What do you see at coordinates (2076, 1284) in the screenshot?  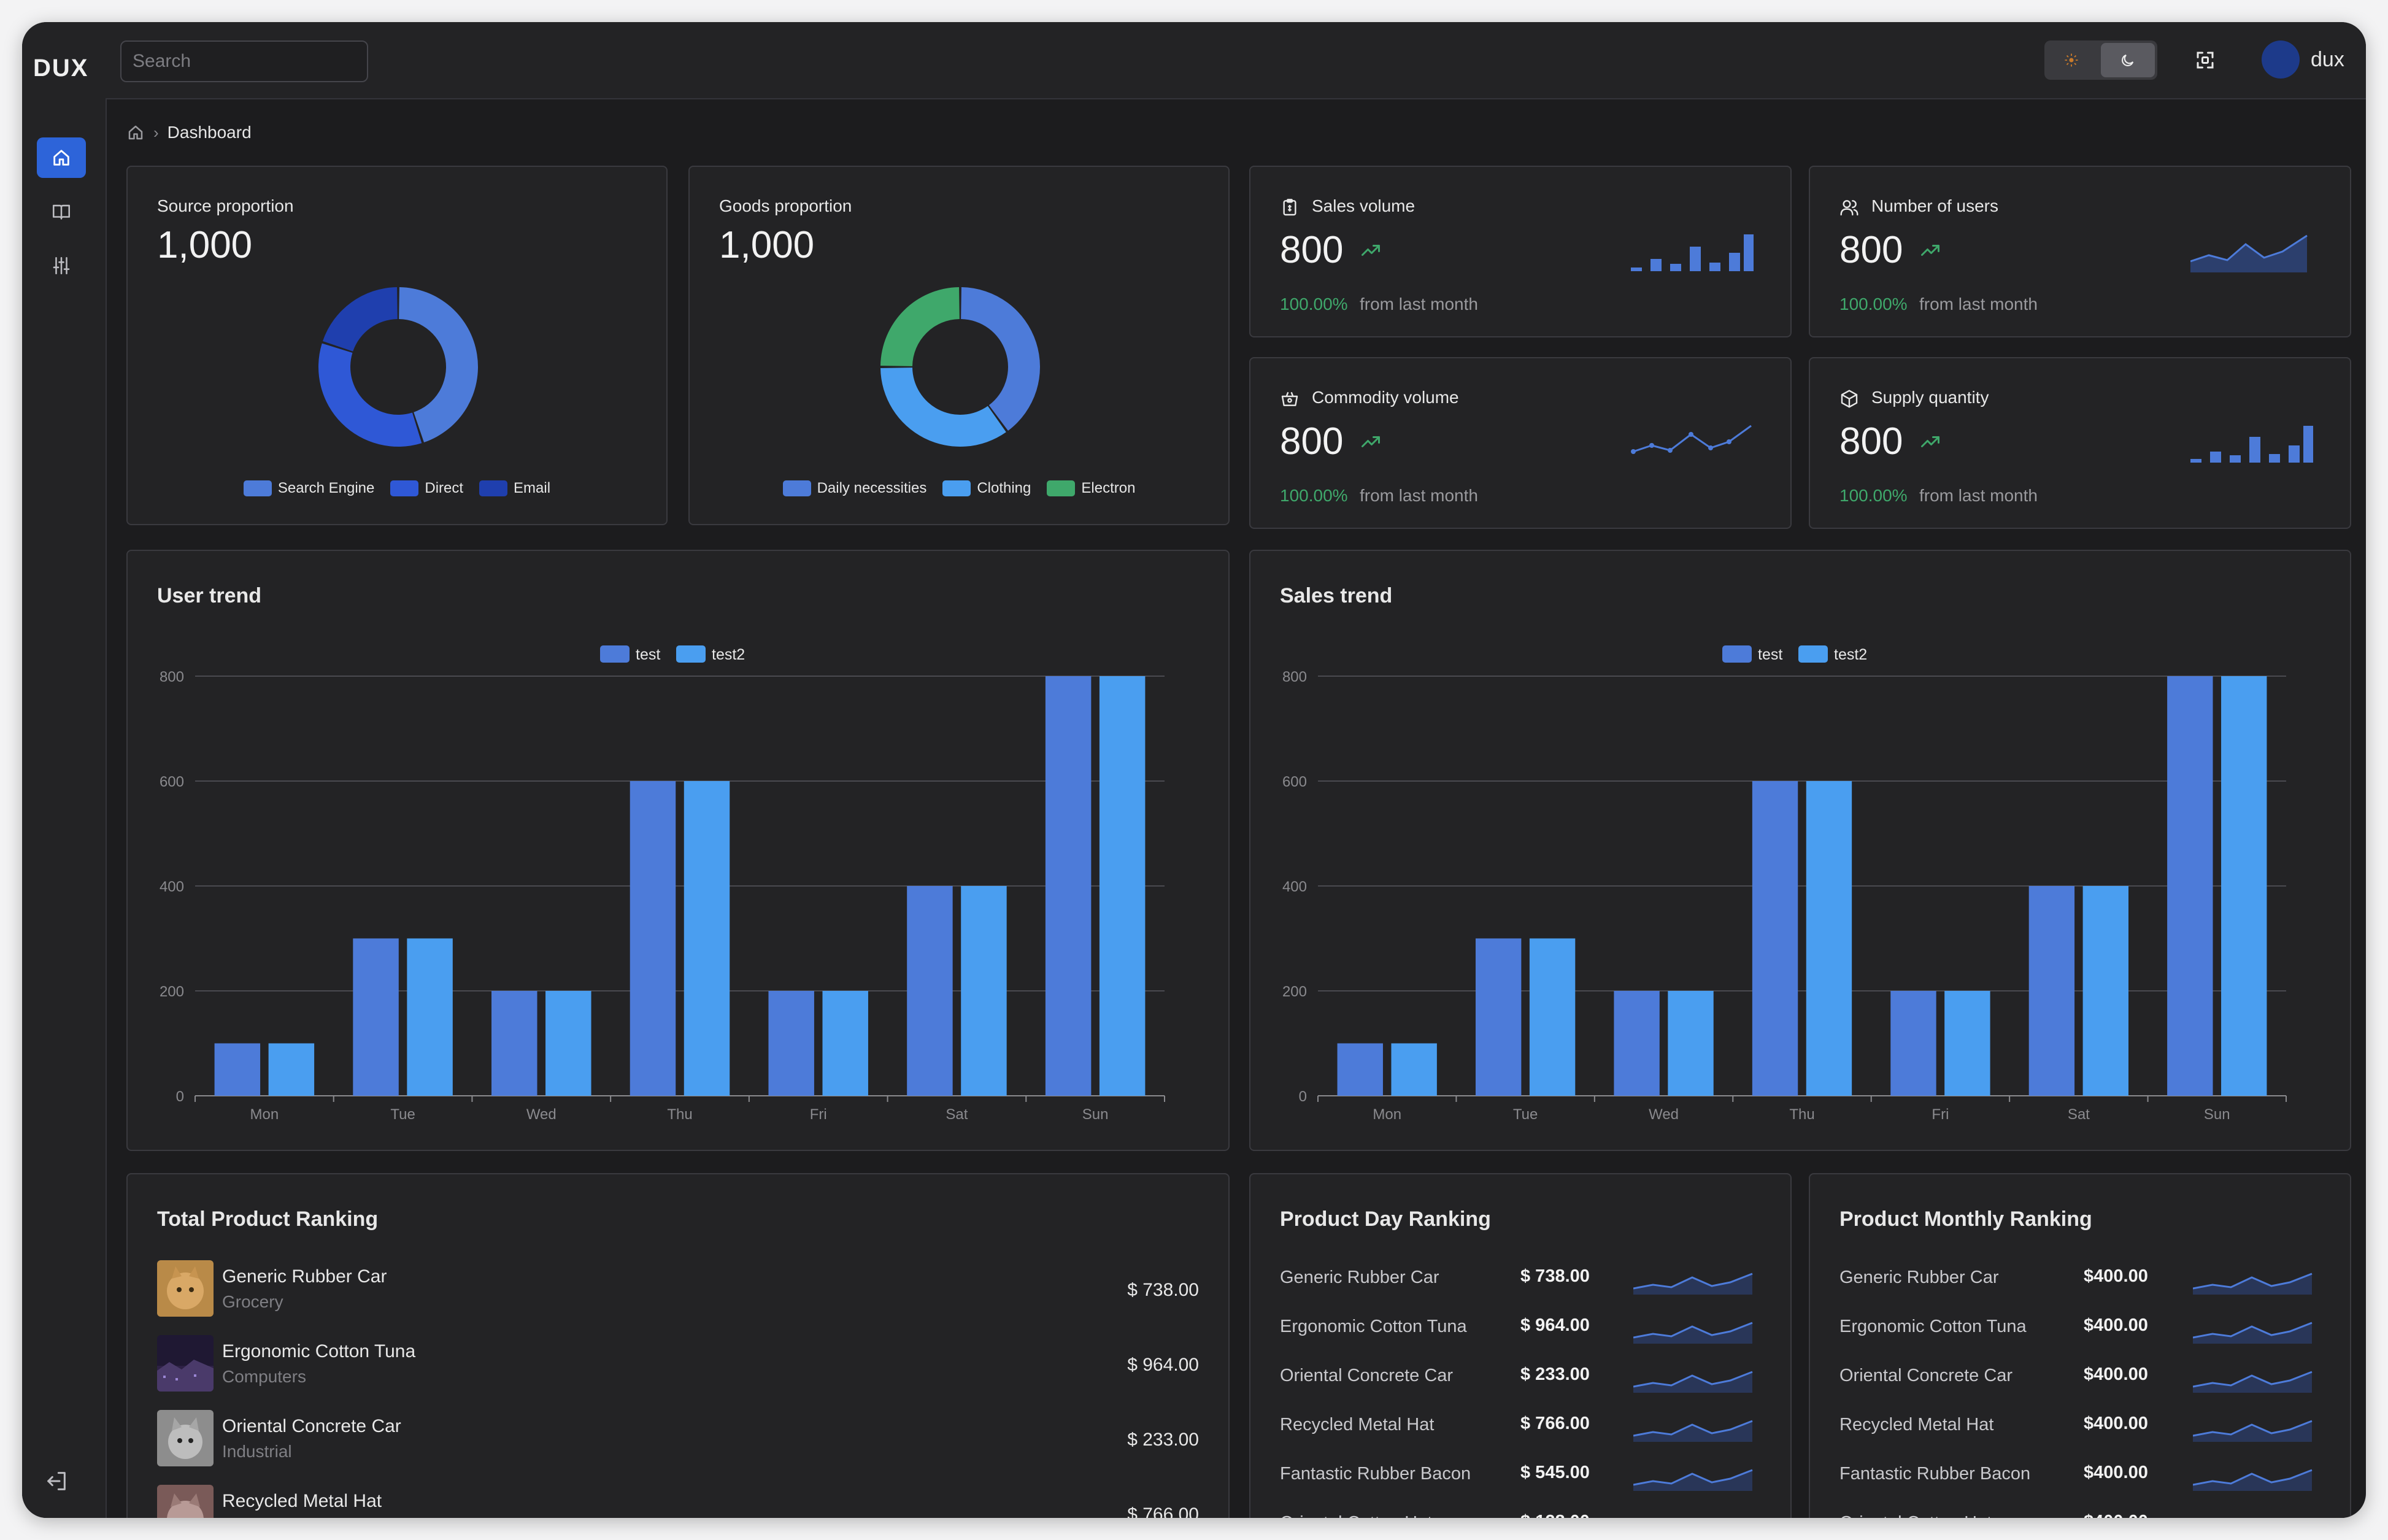 I see `ranking-row: Generic Rubber Car $400.00` at bounding box center [2076, 1284].